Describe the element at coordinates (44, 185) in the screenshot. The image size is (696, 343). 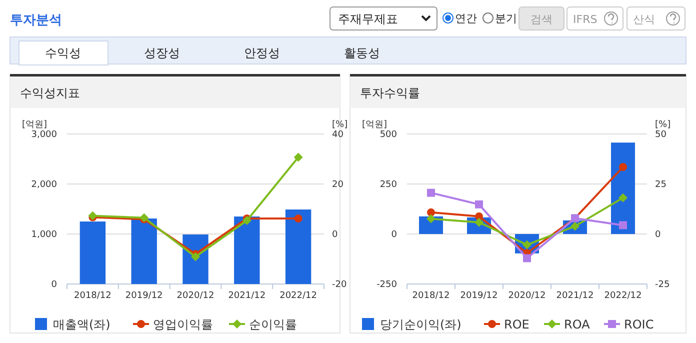
I see `y-tick-label: 2,000` at that location.